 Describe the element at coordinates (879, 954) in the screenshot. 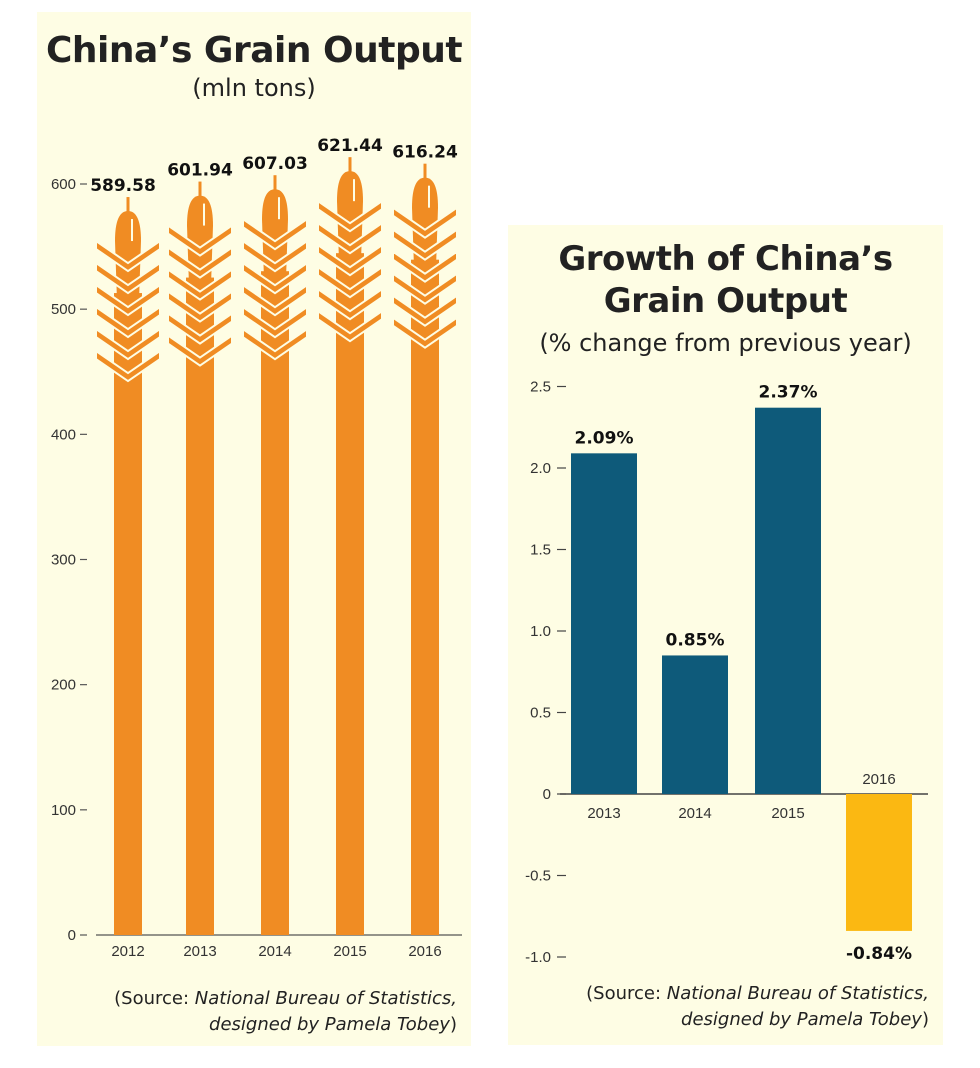

I see `data-label: -0.84%` at that location.